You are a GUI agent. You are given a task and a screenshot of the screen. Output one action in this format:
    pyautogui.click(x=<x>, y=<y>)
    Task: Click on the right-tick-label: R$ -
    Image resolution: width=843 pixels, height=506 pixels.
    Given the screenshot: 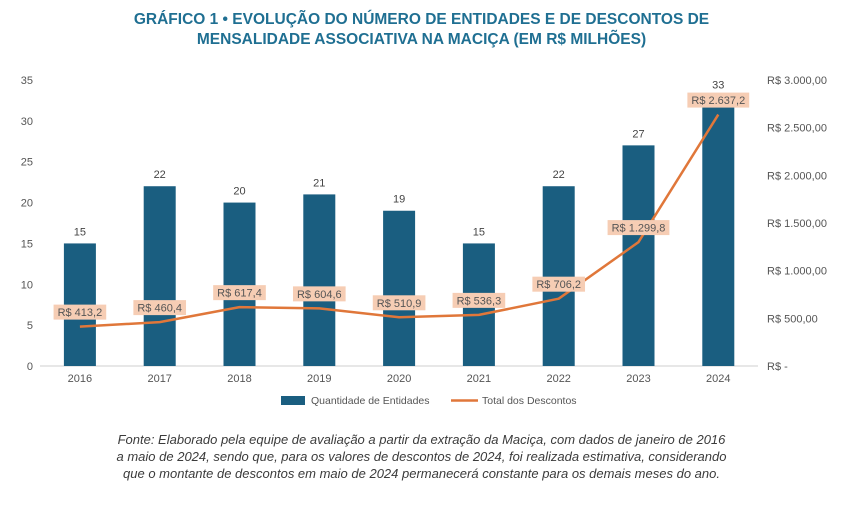 What is the action you would take?
    pyautogui.click(x=777, y=367)
    